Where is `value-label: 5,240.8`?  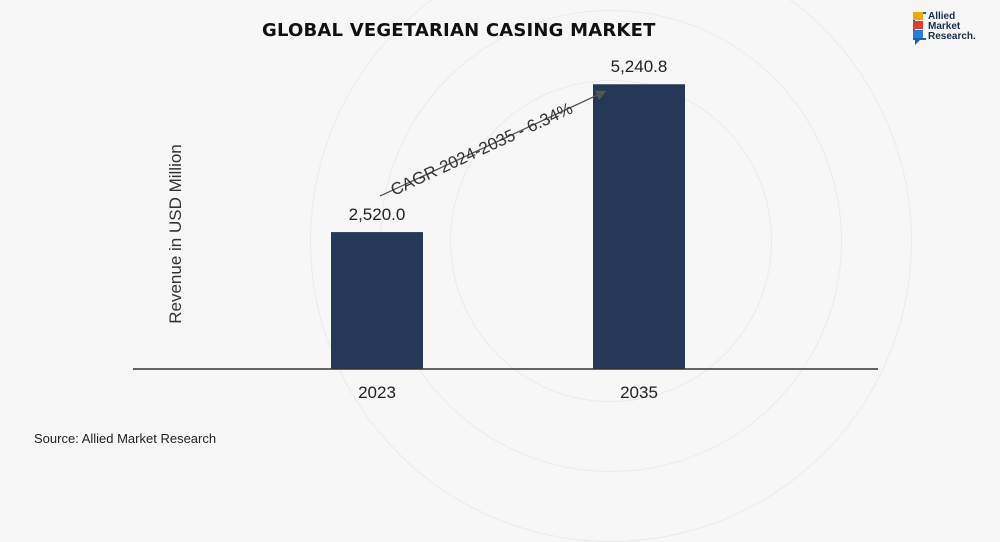
value-label: 5,240.8 is located at coordinates (639, 66).